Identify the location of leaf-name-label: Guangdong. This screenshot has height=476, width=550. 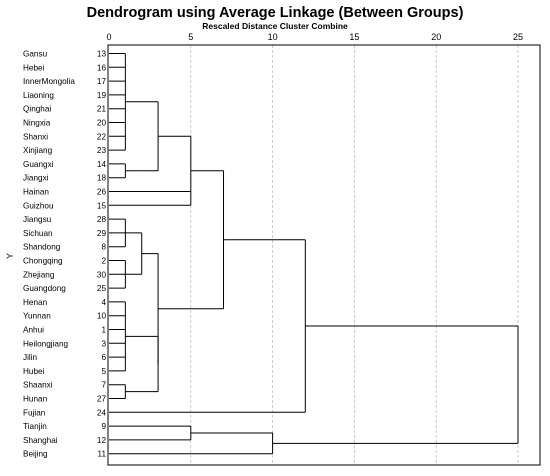
(44, 288).